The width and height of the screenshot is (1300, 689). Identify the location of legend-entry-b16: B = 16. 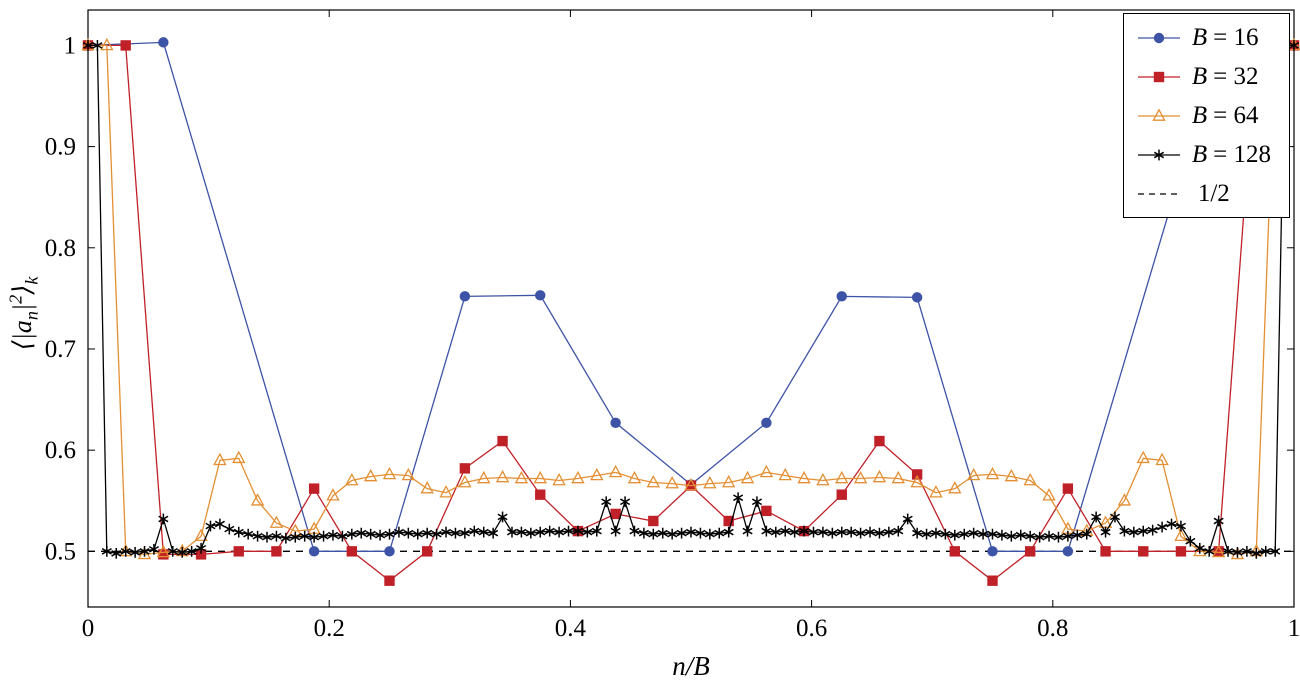
(1203, 37).